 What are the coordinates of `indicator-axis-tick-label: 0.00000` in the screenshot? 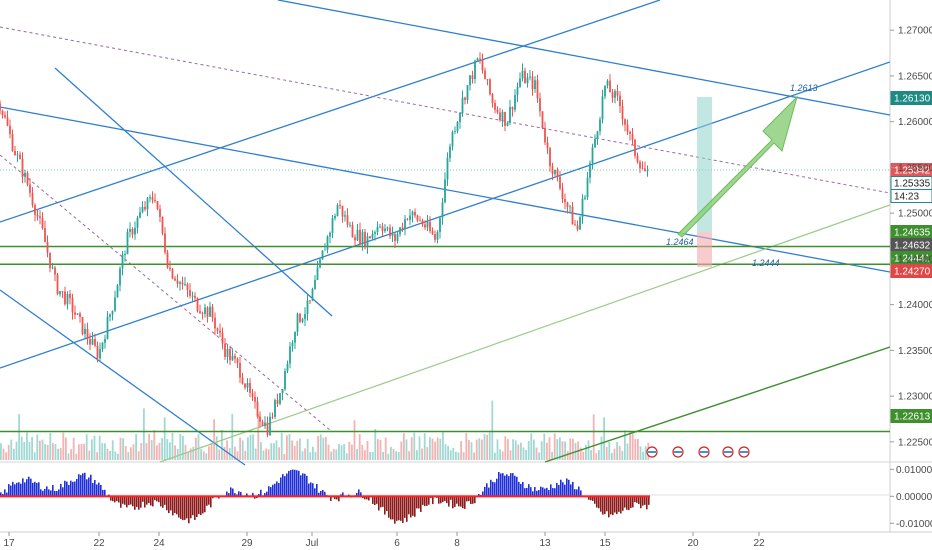 It's located at (914, 497).